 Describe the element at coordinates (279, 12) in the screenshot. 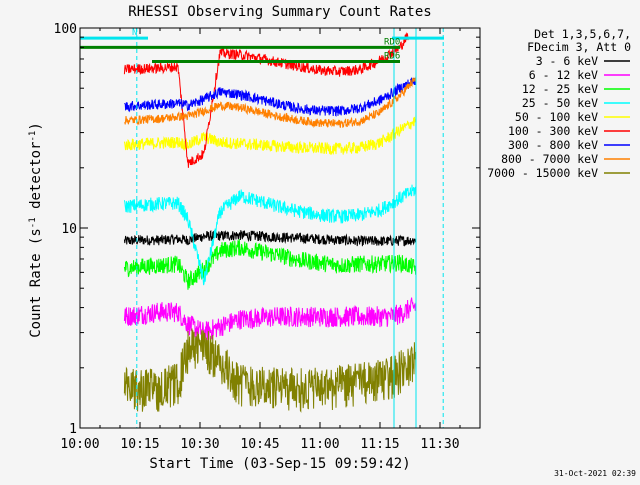

I see `chart-title: RHESSI Observing Summary Count Rates` at that location.